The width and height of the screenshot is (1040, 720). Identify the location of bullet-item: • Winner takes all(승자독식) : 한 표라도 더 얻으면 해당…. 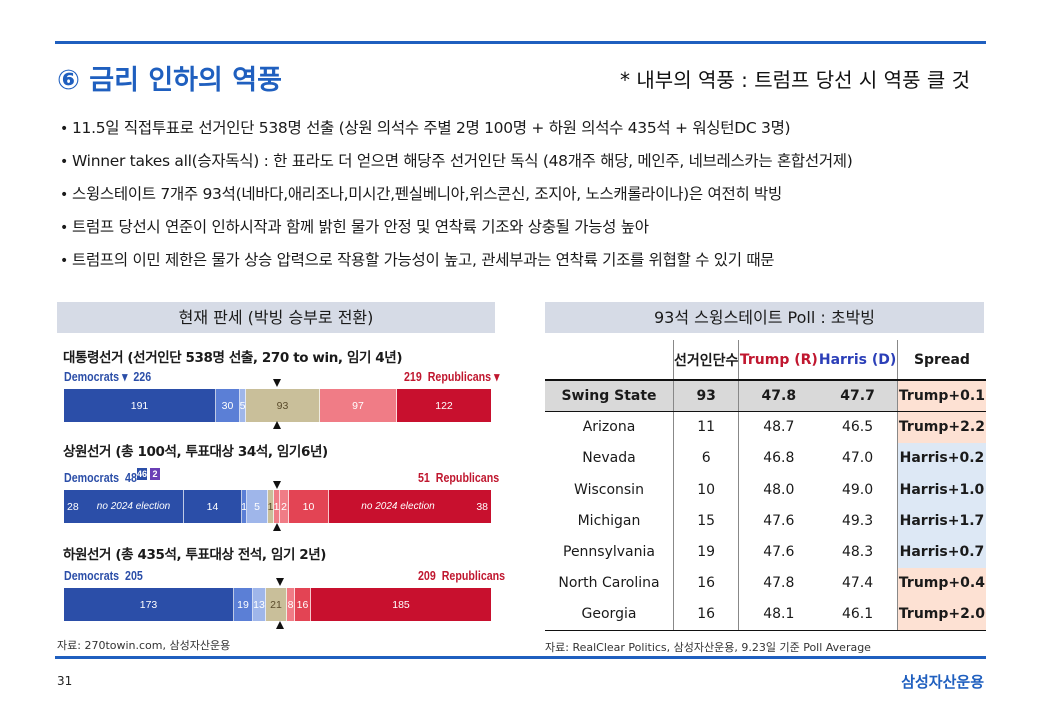
(456, 161).